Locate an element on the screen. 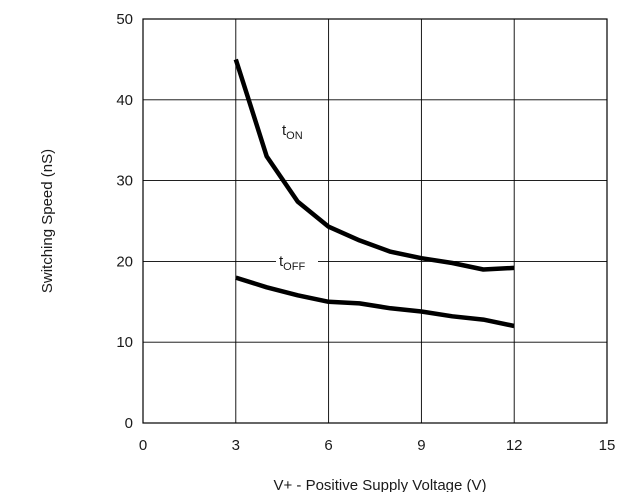 Image resolution: width=629 pixels, height=492 pixels. x-tick-label: 9 is located at coordinates (421, 445).